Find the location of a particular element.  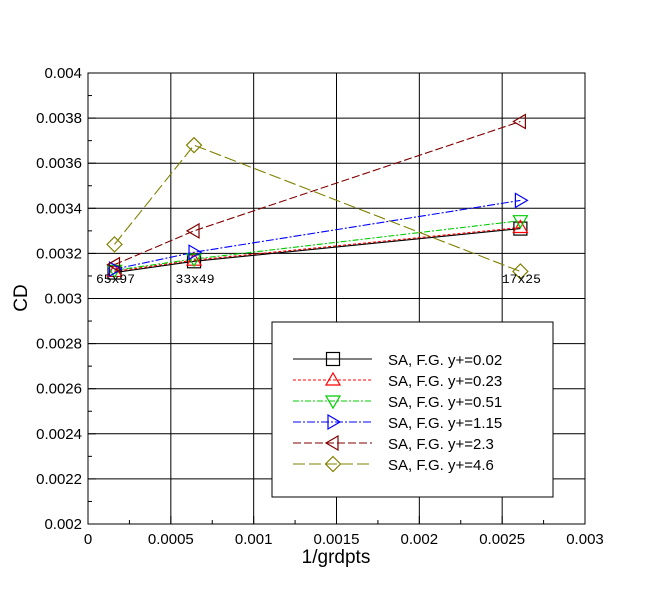

x-axis-label: 1/grdpts is located at coordinates (336, 557).